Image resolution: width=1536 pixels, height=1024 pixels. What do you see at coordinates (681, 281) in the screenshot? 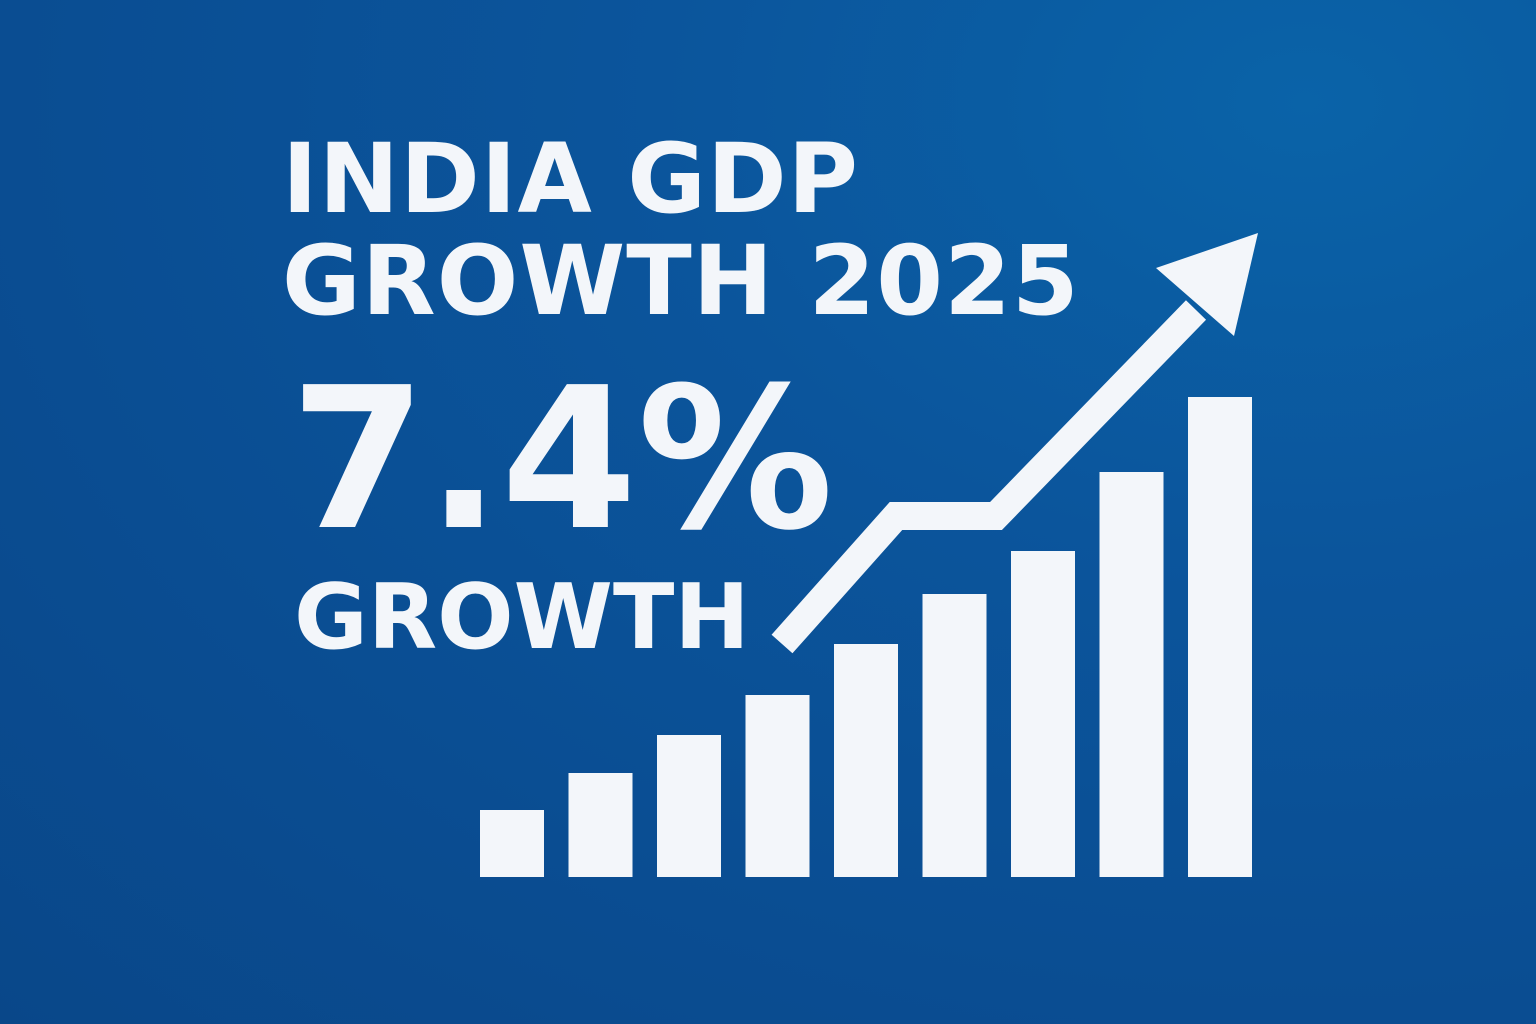
I see `headline-line-2: GROWTH 2025` at bounding box center [681, 281].